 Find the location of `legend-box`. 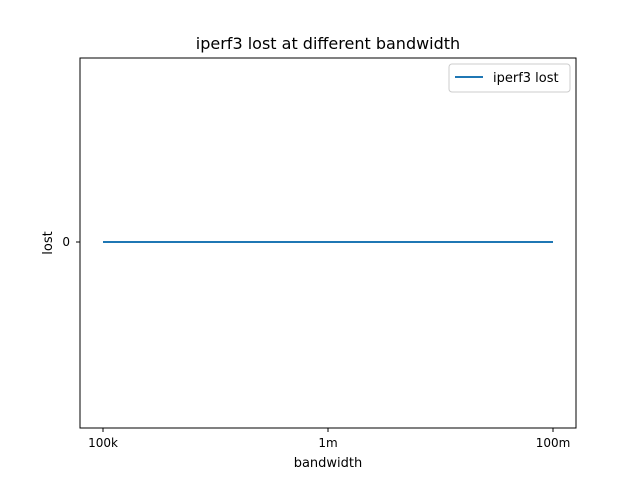

legend-box is located at coordinates (509, 78).